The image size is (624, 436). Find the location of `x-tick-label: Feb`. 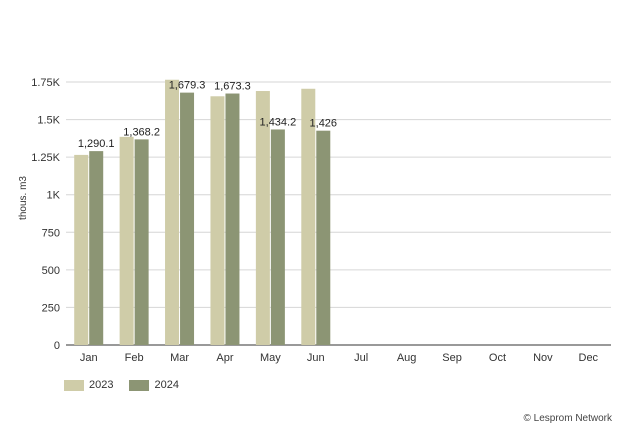

x-tick-label: Feb is located at coordinates (134, 358).